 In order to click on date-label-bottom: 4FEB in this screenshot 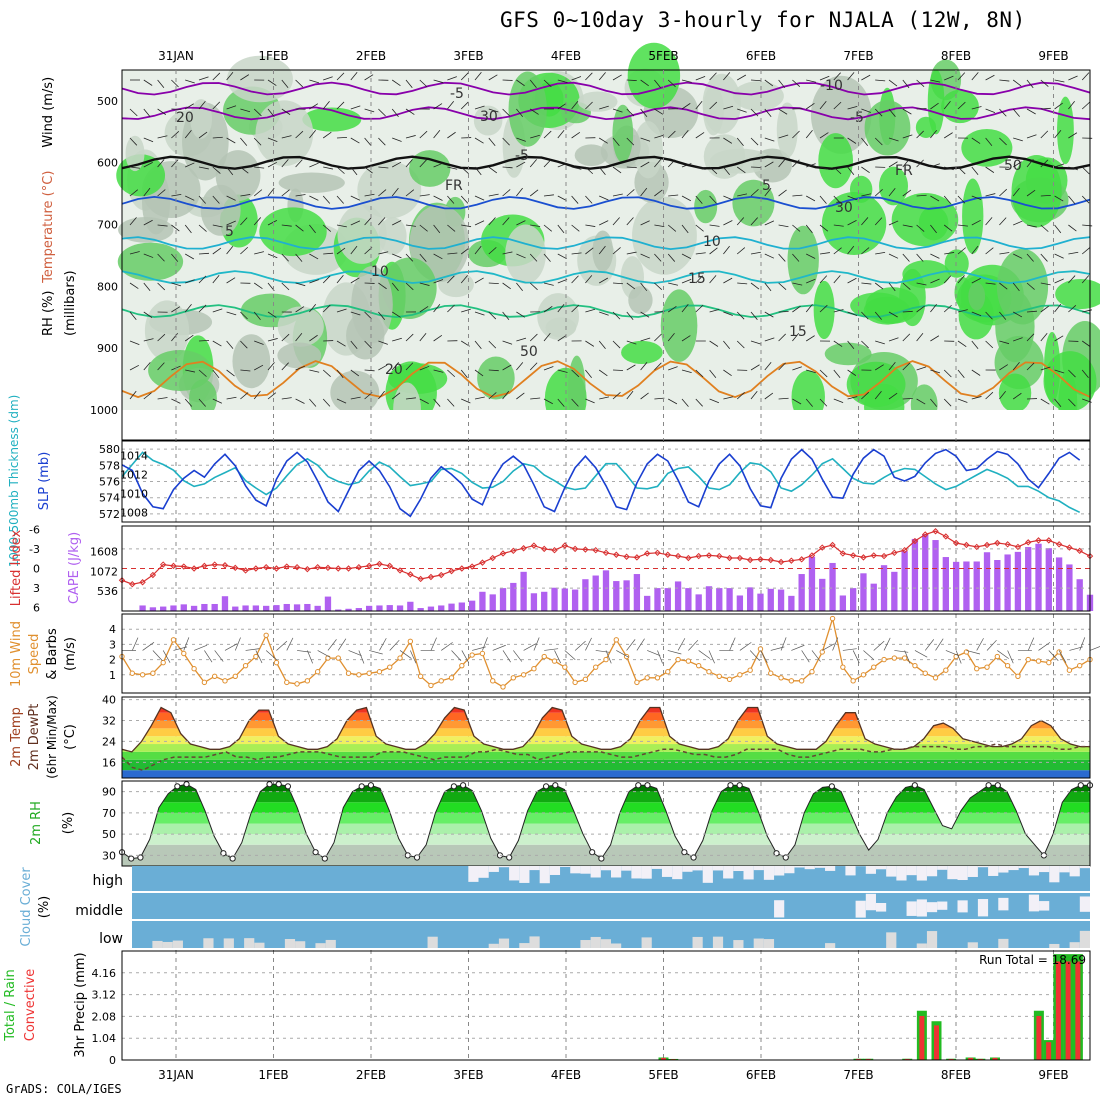, I will do `click(566, 1075)`.